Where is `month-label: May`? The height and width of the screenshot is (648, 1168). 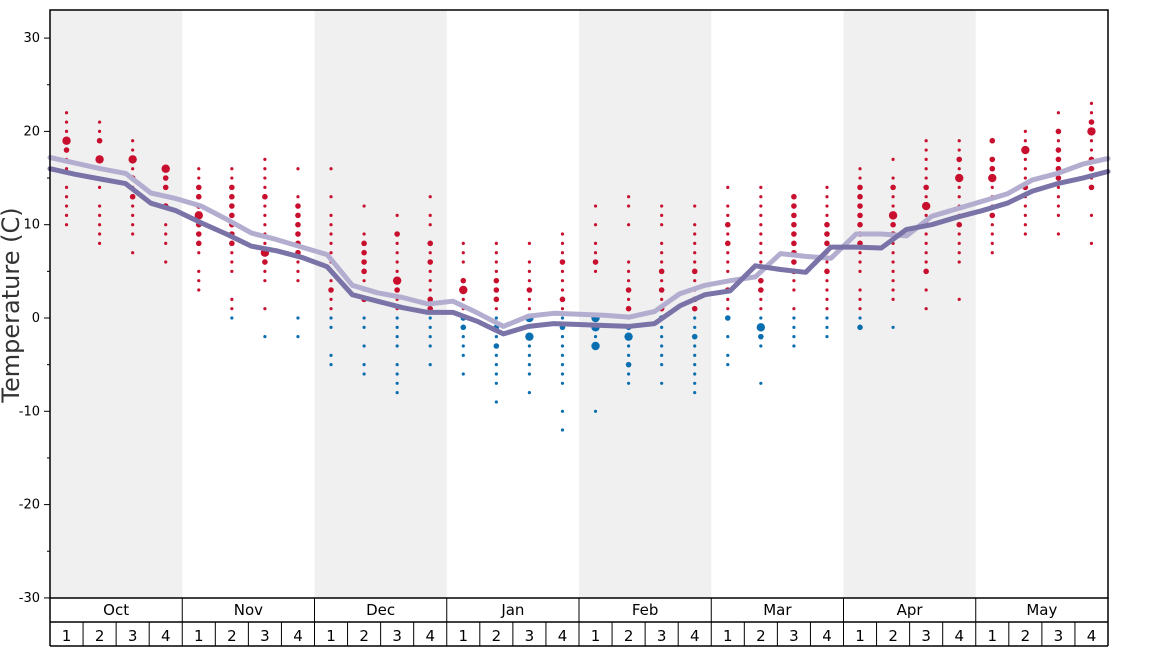
month-label: May is located at coordinates (1041, 610).